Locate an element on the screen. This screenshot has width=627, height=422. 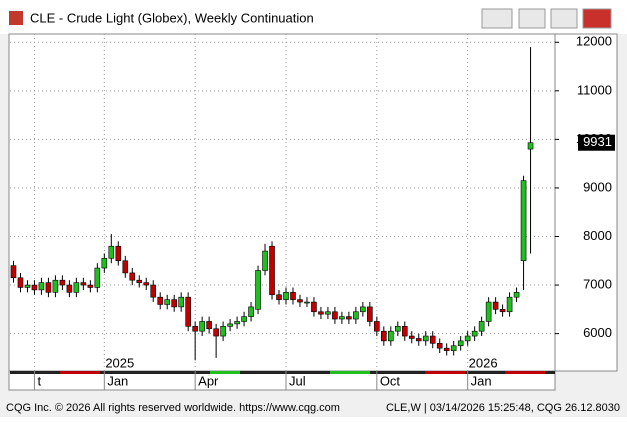
x-tick-label: t is located at coordinates (39, 380).